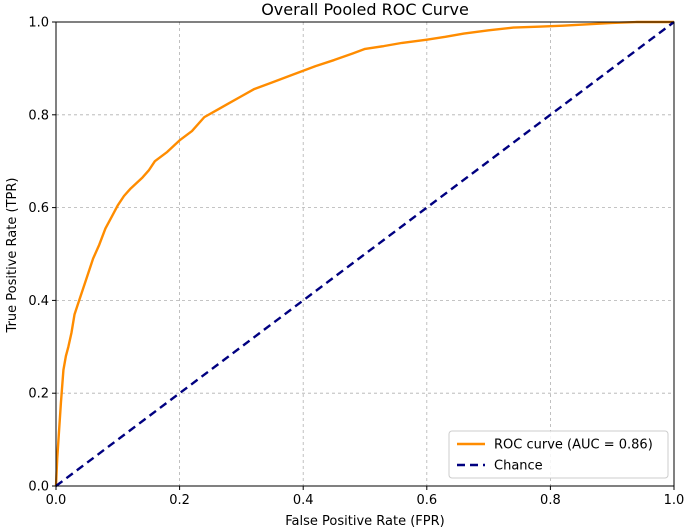 The height and width of the screenshot is (531, 688). Describe the element at coordinates (38, 301) in the screenshot. I see `y-tick-label: 0.4` at that location.